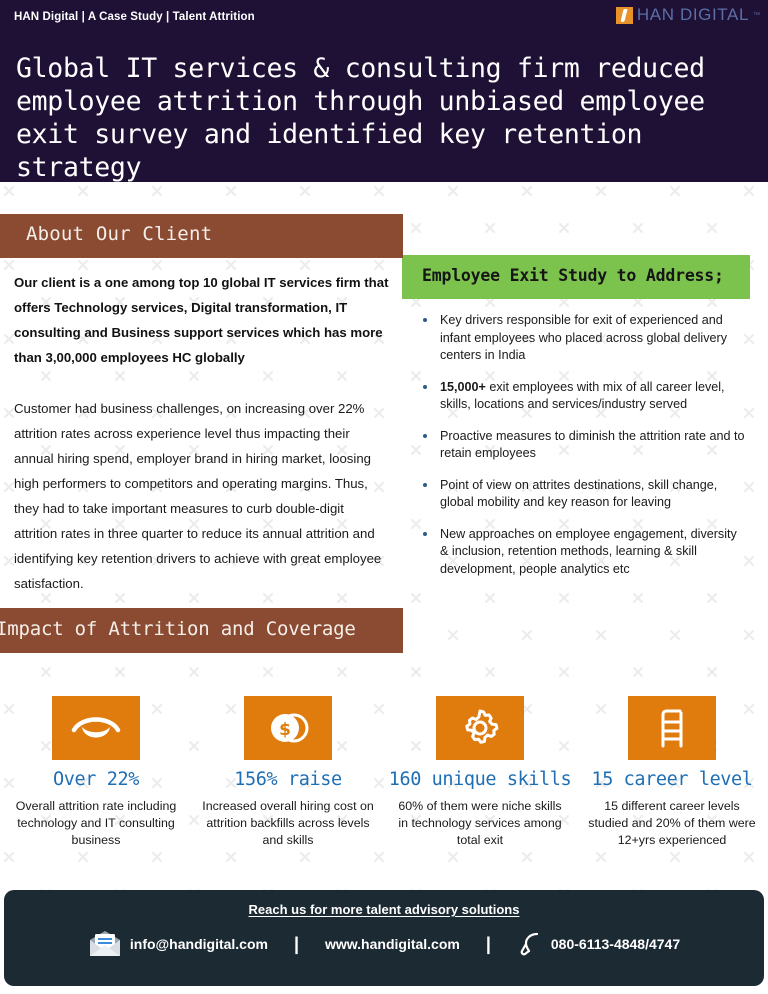 The height and width of the screenshot is (994, 768). I want to click on ladder-icon, so click(672, 728).